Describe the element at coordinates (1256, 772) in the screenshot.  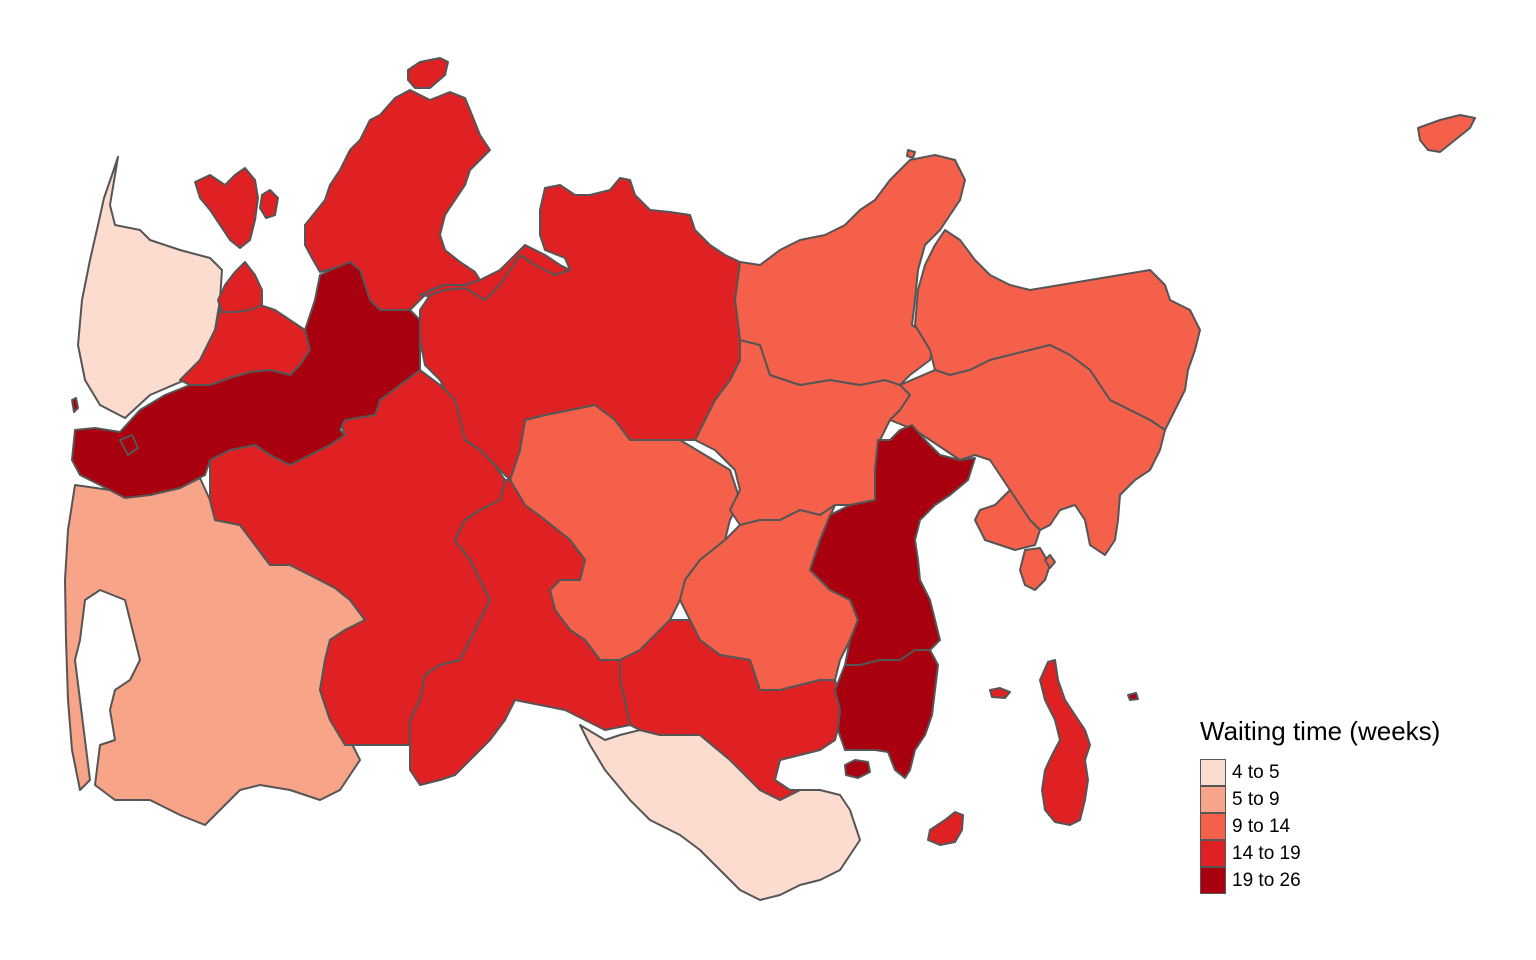
I see `legend-label: 4 to 5` at that location.